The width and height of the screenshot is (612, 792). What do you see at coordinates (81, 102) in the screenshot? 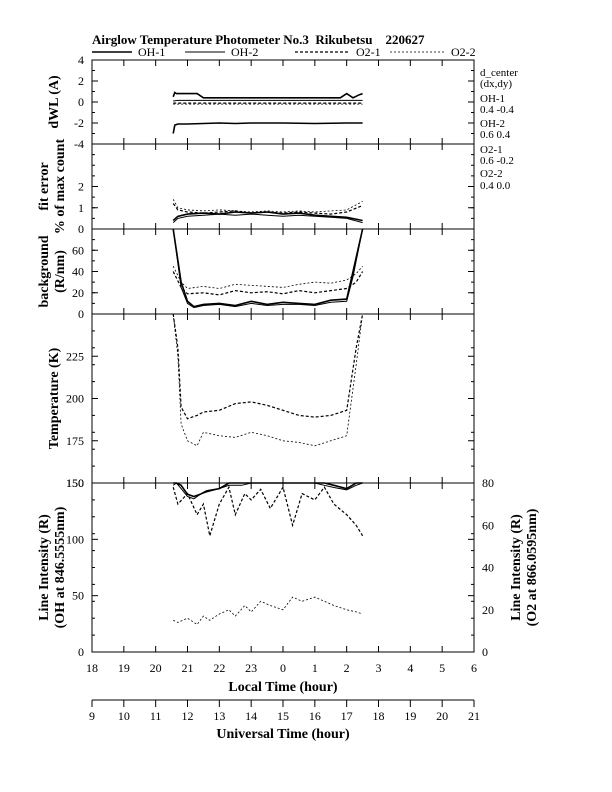
I see `ytick-label-dwl: 0` at bounding box center [81, 102].